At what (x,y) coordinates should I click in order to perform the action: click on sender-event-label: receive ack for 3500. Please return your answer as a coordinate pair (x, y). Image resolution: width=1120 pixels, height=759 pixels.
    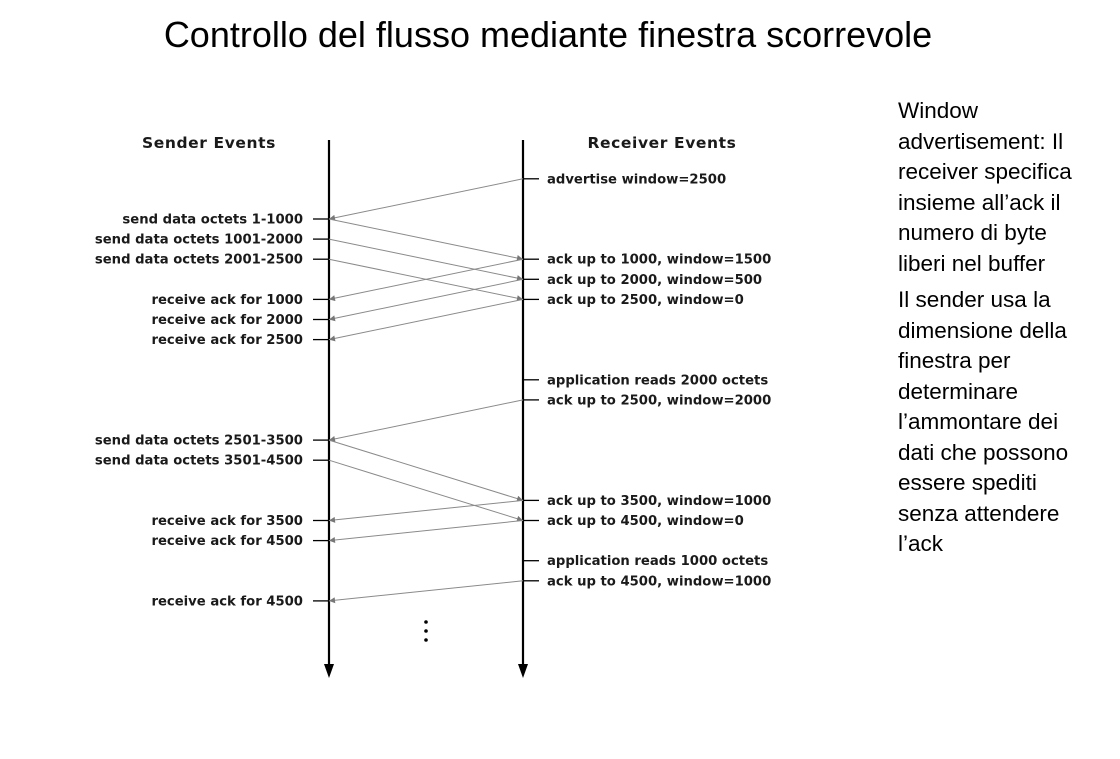
    Looking at the image, I should click on (227, 521).